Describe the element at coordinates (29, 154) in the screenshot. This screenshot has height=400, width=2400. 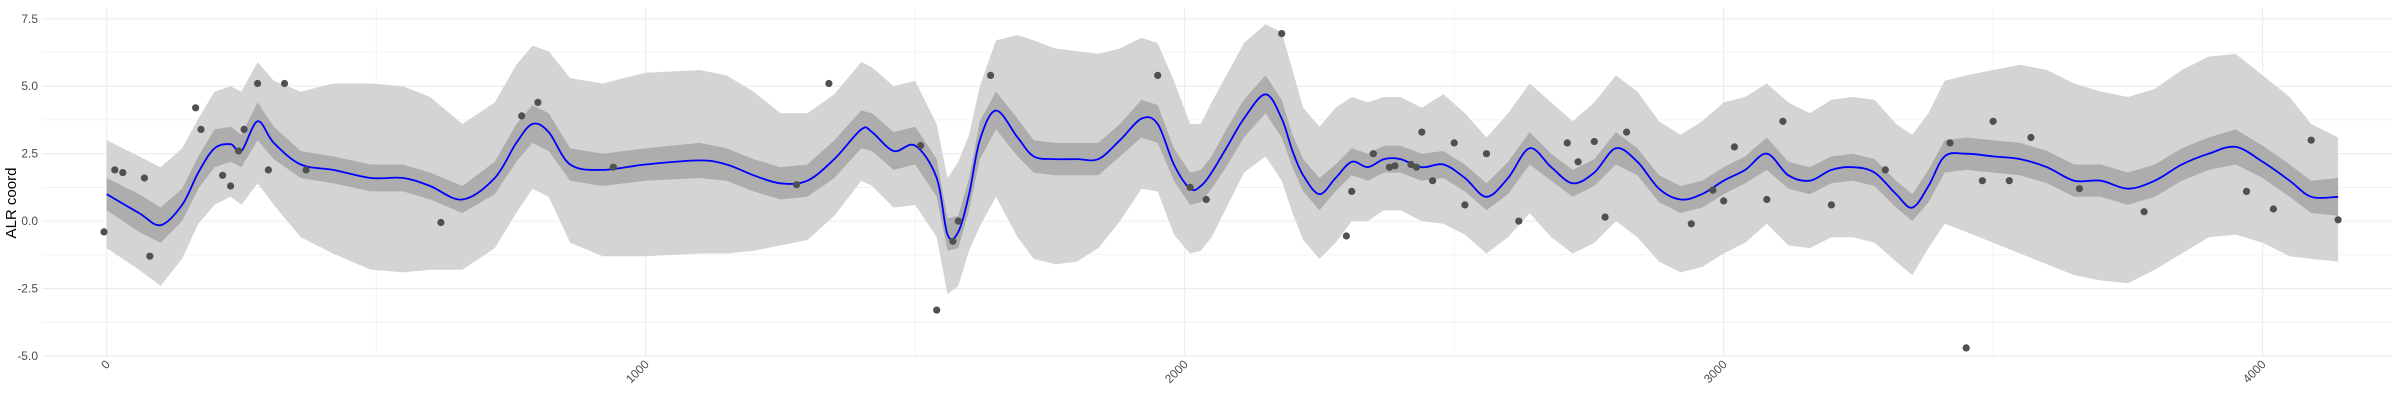
I see `y-tick-label: 2.5` at that location.